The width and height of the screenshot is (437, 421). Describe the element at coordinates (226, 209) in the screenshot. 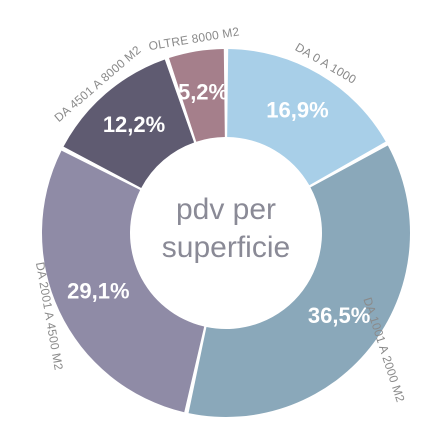

I see `center-text: pdv per` at that location.